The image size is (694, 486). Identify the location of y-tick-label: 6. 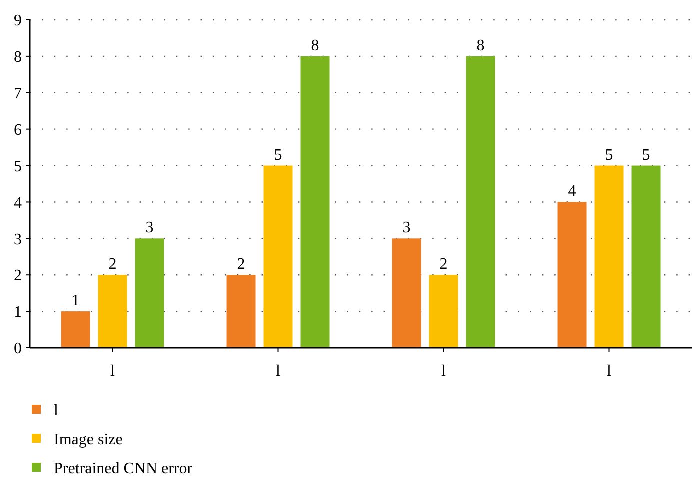
(18, 130).